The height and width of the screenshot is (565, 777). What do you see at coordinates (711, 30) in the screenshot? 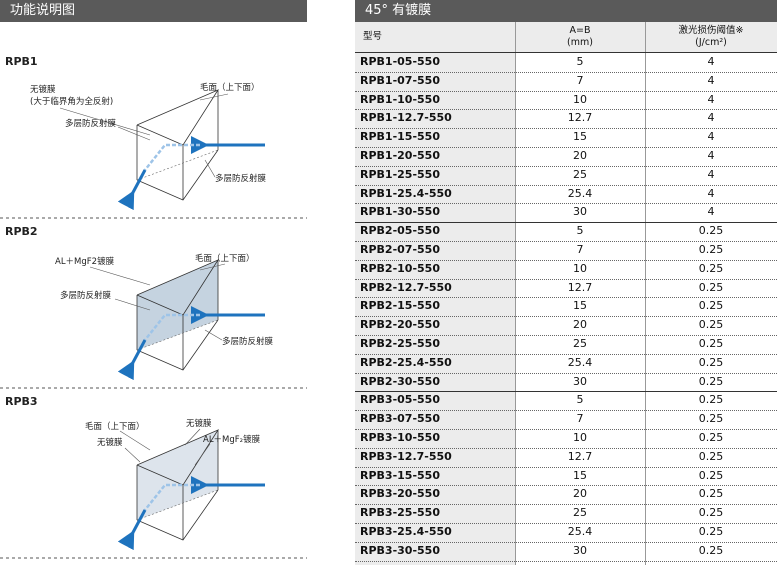
I see `column-header: 激光损伤阈值※` at bounding box center [711, 30].